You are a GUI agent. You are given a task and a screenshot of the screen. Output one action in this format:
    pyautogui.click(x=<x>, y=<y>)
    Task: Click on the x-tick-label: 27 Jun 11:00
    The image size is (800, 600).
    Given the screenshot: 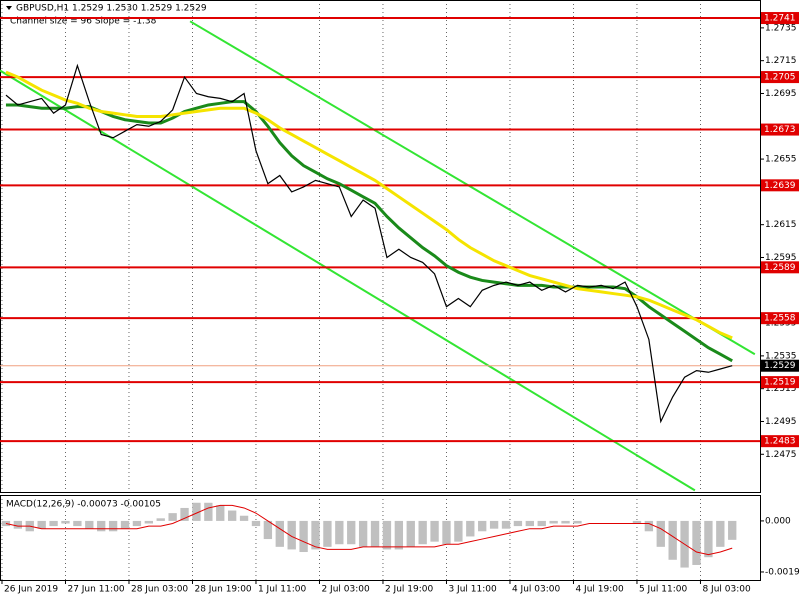 What is the action you would take?
    pyautogui.click(x=95, y=590)
    